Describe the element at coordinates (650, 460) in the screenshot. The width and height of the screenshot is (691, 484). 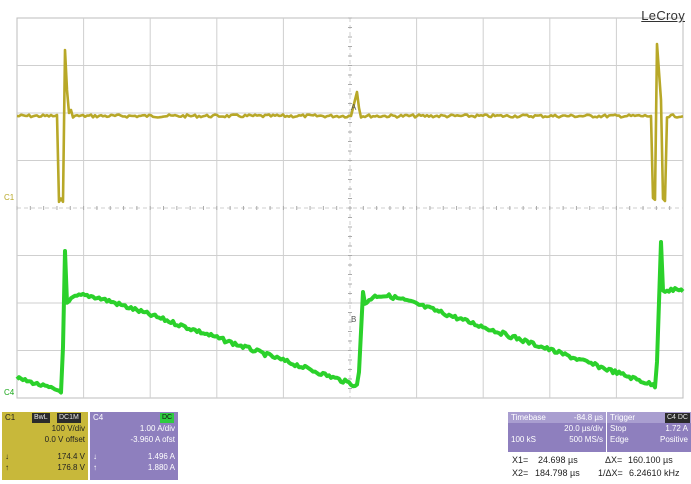
I see `cursor-dx-value: 160.100 µs` at that location.